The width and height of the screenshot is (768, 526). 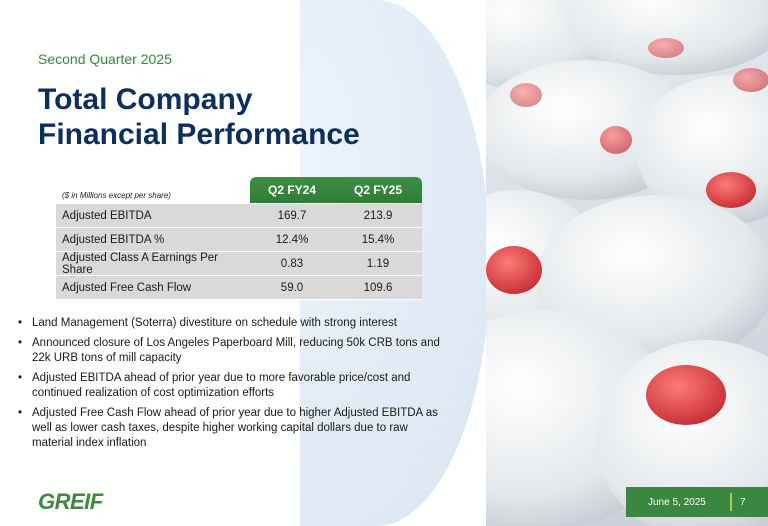 What do you see at coordinates (378, 263) in the screenshot?
I see `row-value-fy25: 1.19` at bounding box center [378, 263].